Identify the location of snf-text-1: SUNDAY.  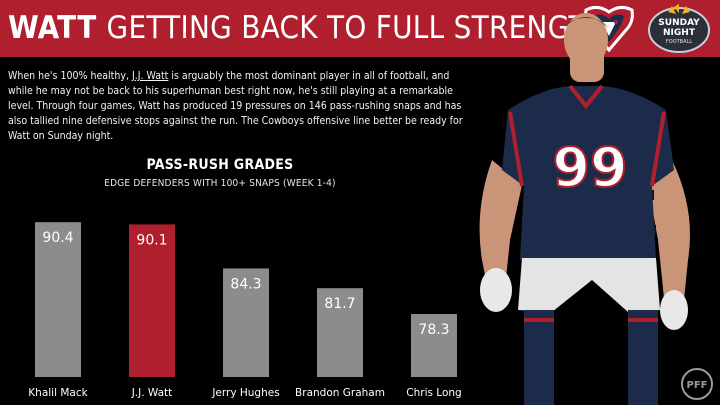
(679, 23).